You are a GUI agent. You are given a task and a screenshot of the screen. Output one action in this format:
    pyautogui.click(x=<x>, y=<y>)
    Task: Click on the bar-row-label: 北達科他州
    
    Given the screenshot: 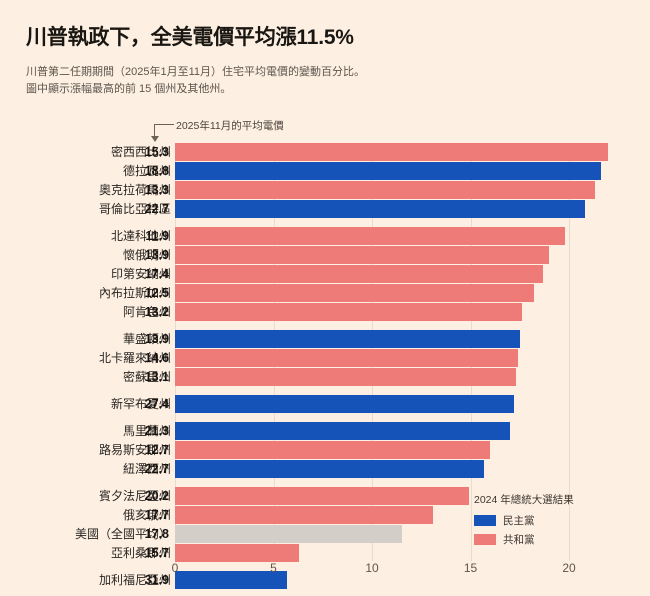 What is the action you would take?
    pyautogui.click(x=140, y=236)
    